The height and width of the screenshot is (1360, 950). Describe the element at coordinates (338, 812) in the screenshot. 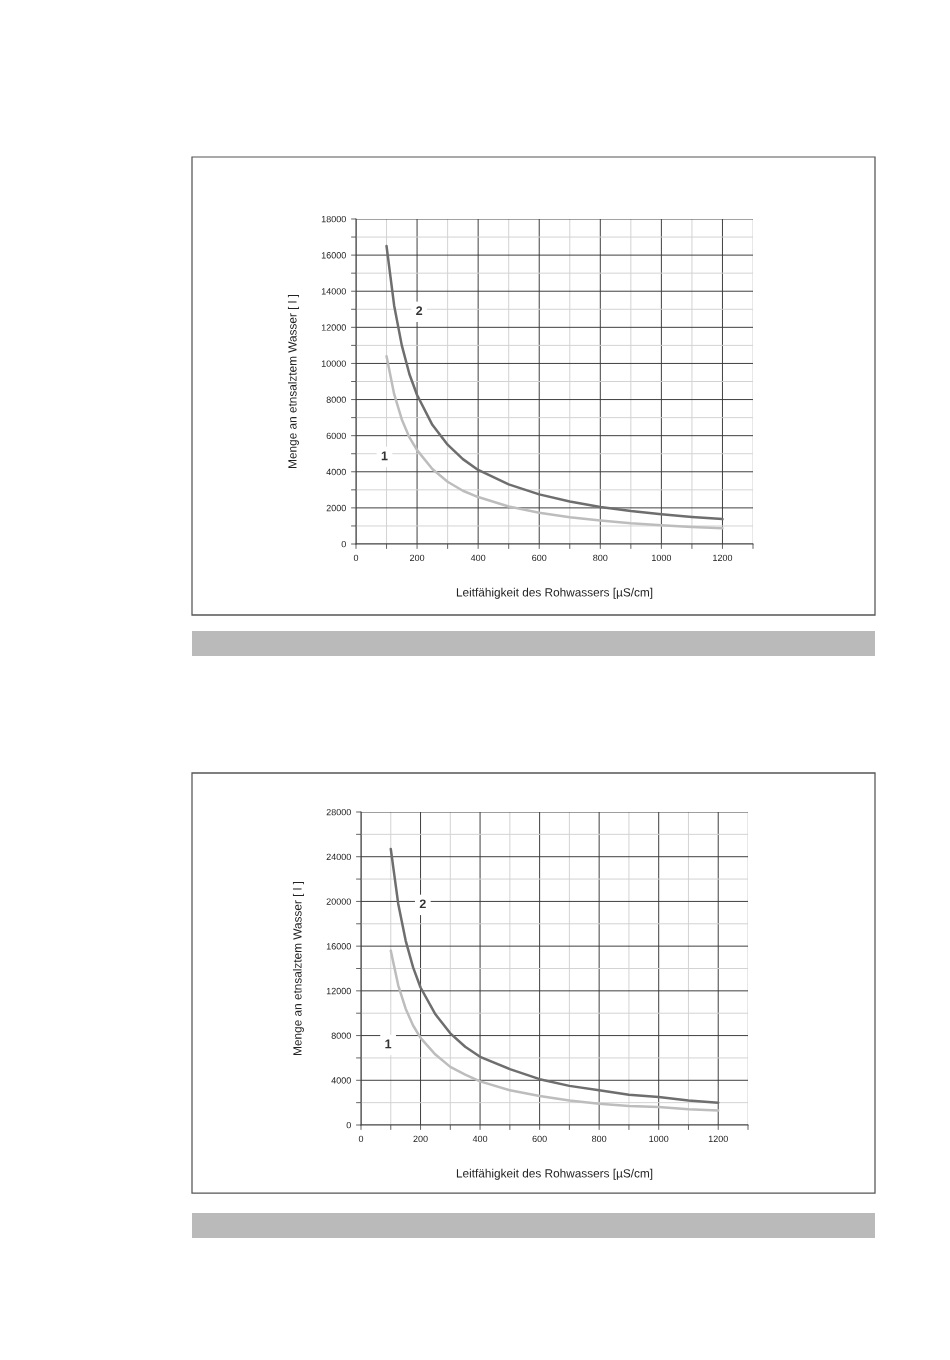

I see `y-tick-label: 28000` at that location.